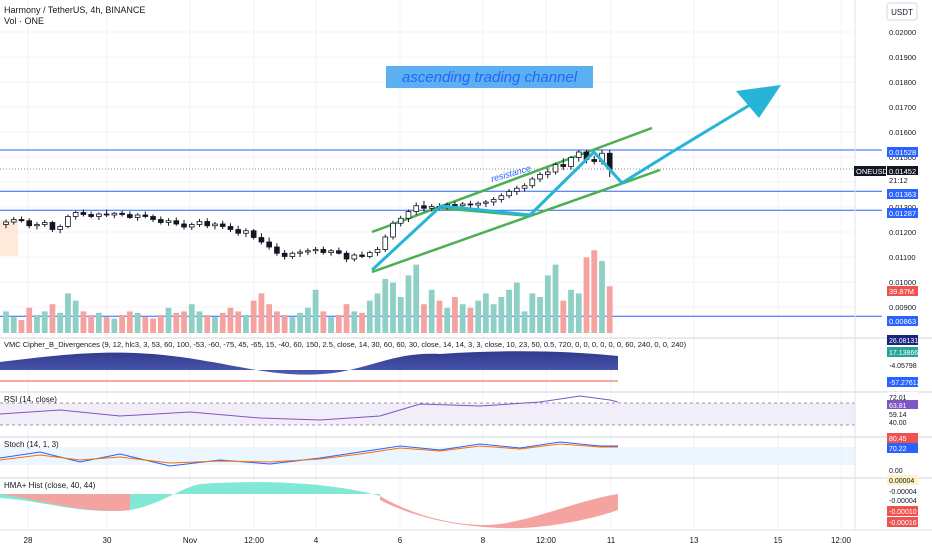 The image size is (932, 550). What do you see at coordinates (902, 207) in the screenshot?
I see `price-tick: 0.01300` at bounding box center [902, 207].